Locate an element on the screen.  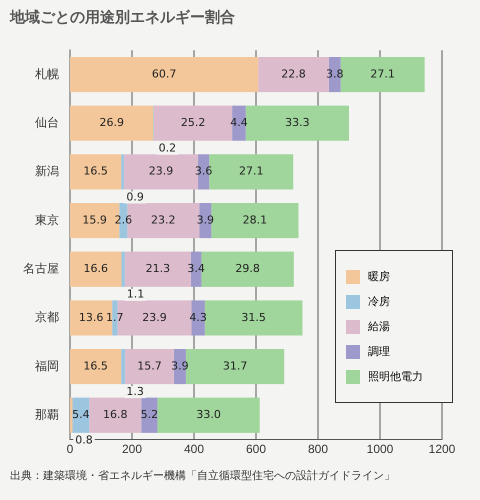
data-label: 15.9 is located at coordinates (94, 219).